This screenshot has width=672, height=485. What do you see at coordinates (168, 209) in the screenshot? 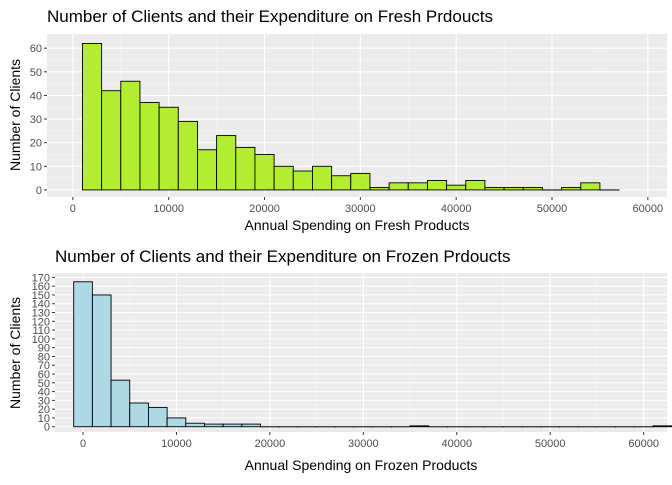
I see `fresh-x-tick-label: 10000` at bounding box center [168, 209].